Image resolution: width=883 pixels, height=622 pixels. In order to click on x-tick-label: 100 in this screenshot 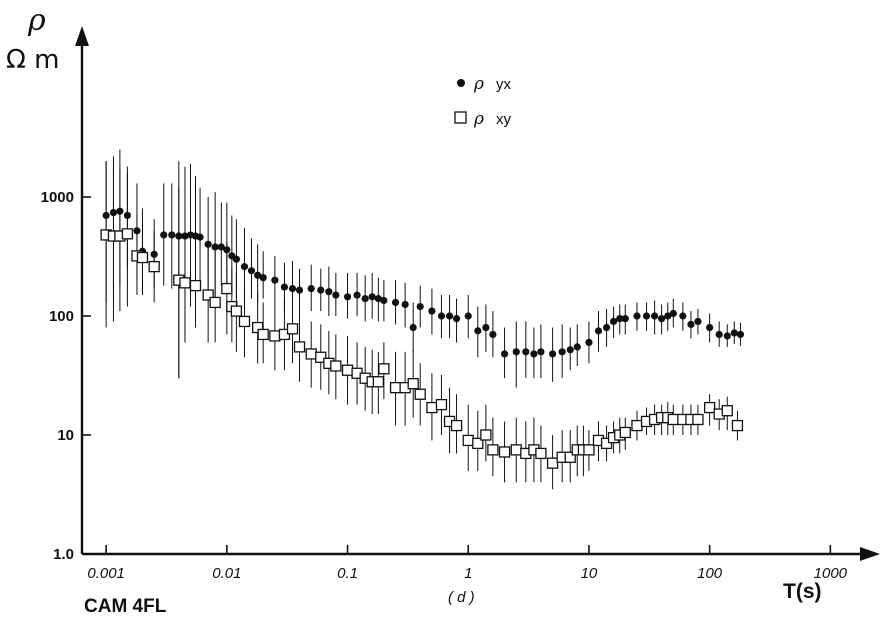, I will do `click(710, 573)`.